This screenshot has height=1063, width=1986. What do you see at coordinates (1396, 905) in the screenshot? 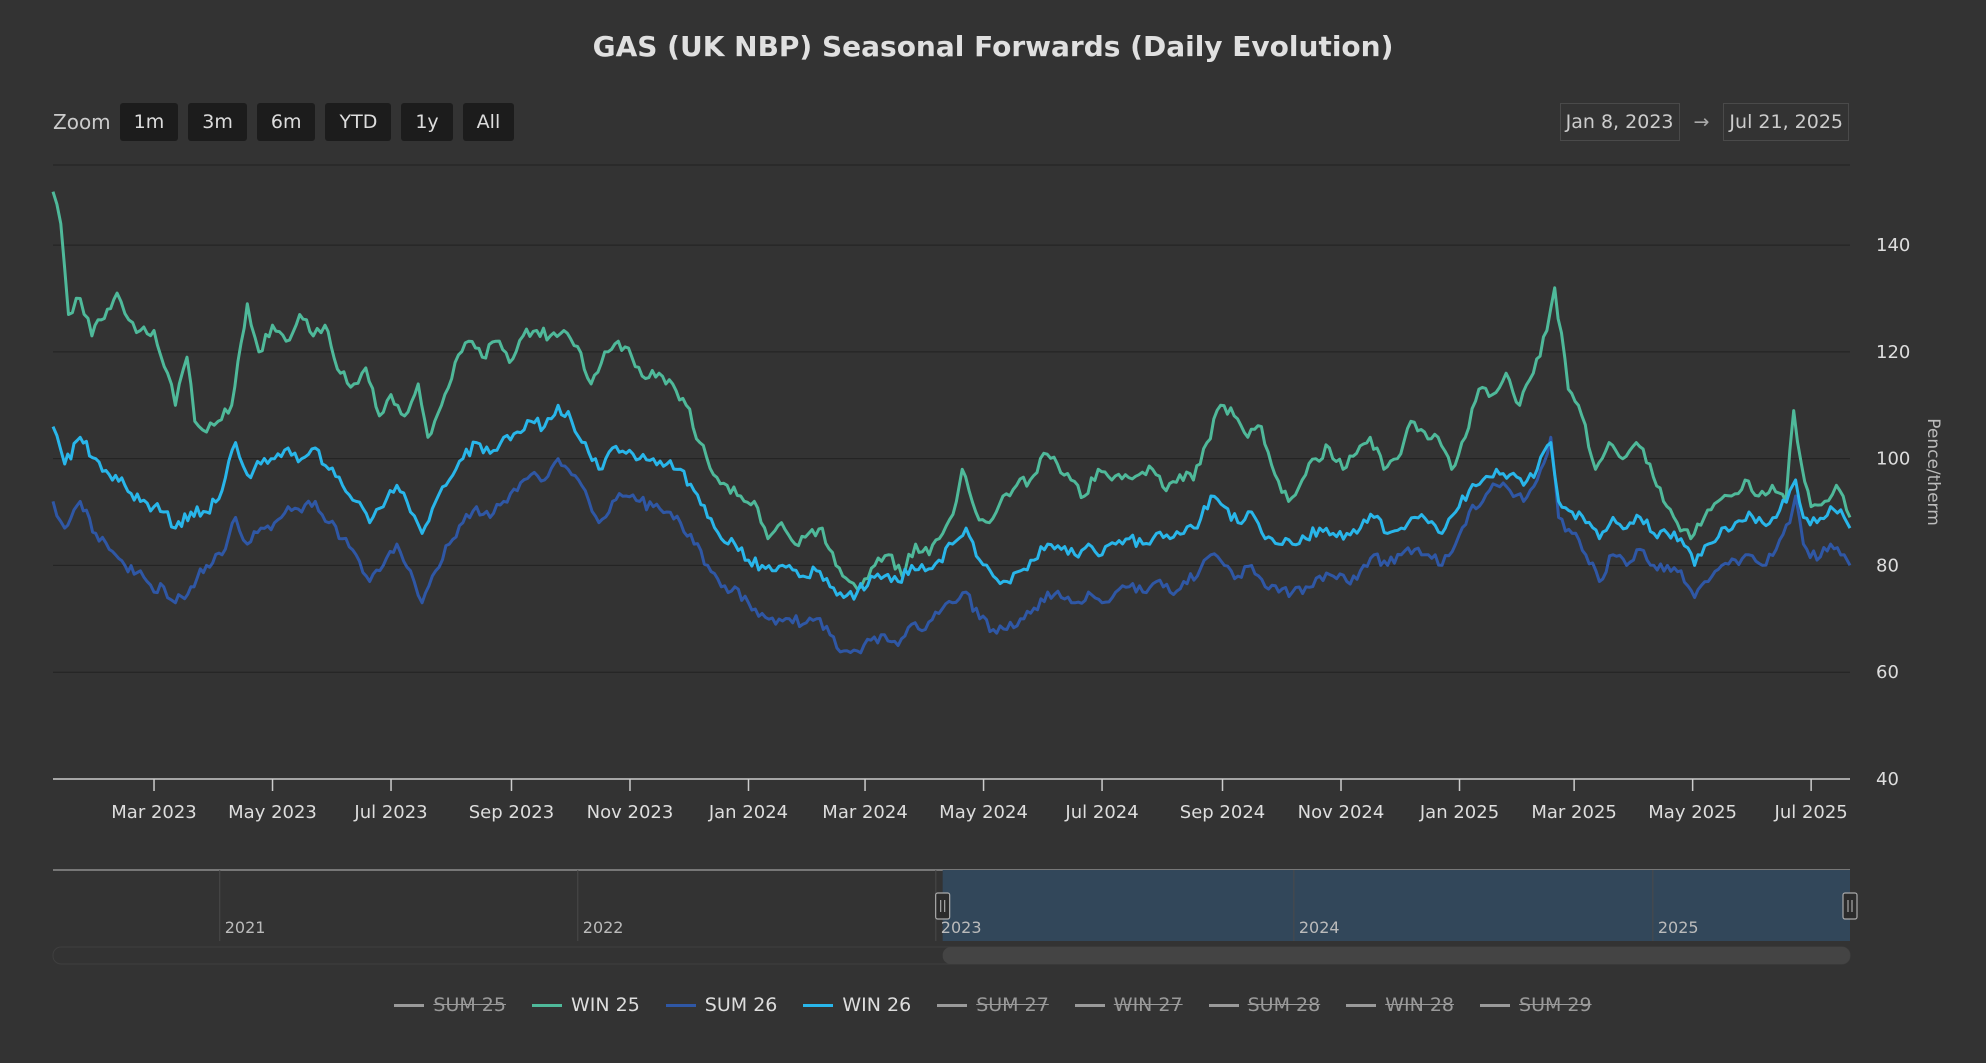
I see `navigator-selection` at bounding box center [1396, 905].